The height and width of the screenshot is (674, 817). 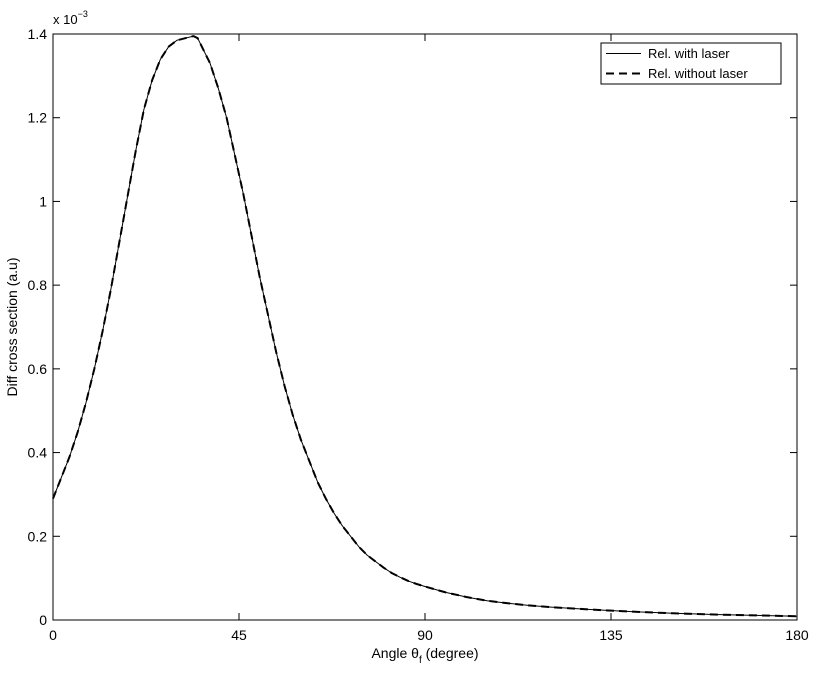 What do you see at coordinates (797, 635) in the screenshot?
I see `x-tick-label: 180` at bounding box center [797, 635].